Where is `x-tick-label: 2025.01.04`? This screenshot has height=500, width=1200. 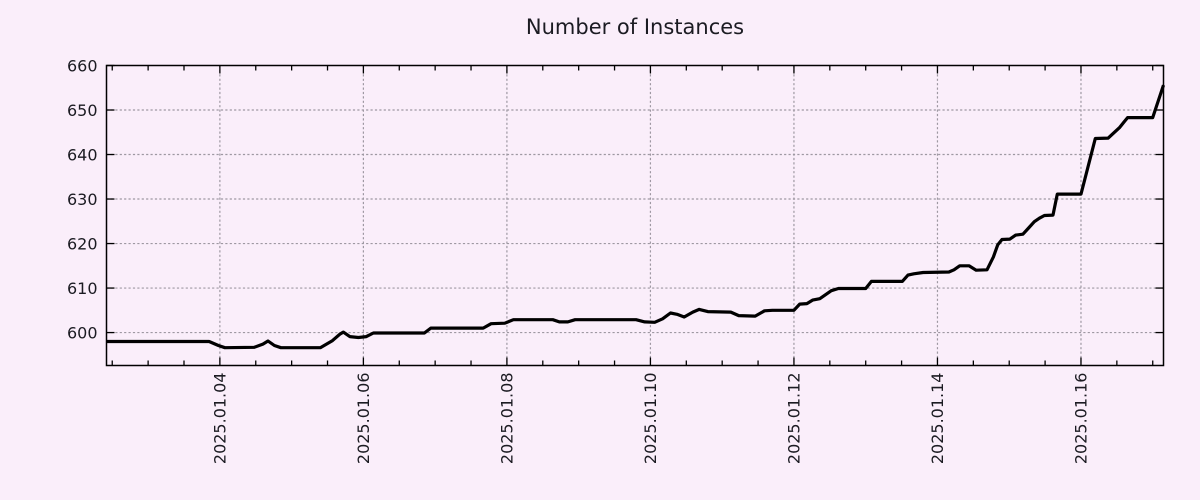 x-tick-label: 2025.01.04 is located at coordinates (219, 419).